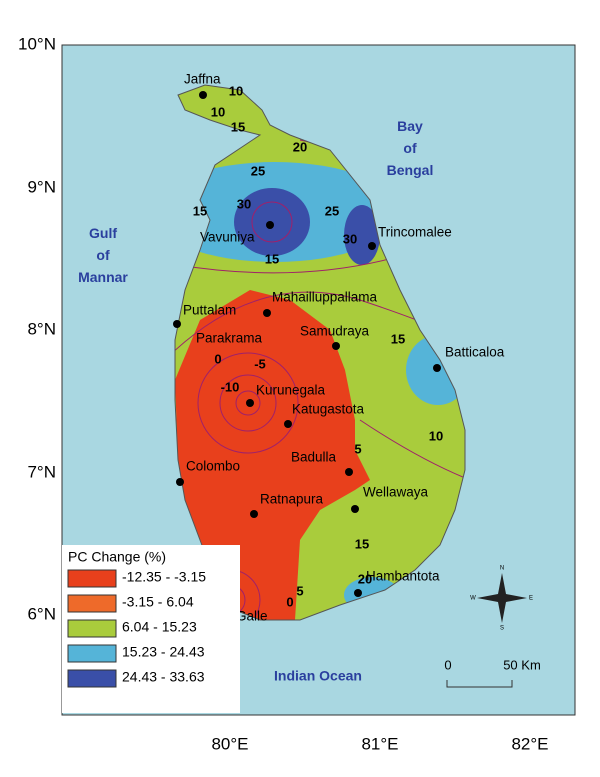 This screenshot has width=600, height=777. I want to click on city-label: Hambantota, so click(403, 576).